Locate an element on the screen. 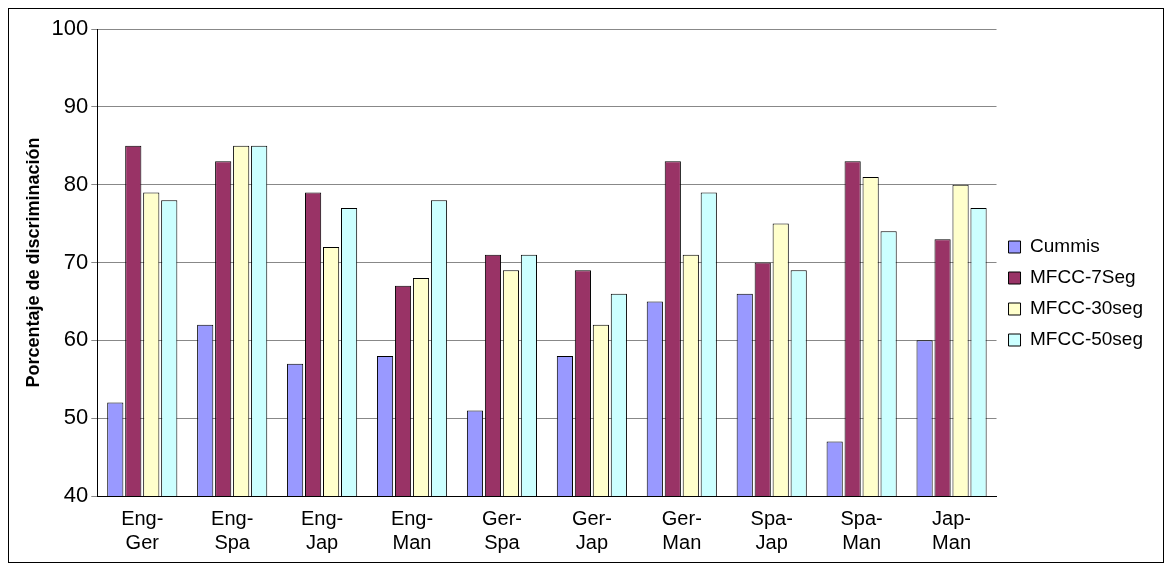 The image size is (1172, 571). x-tick-label: Spa-Jap is located at coordinates (771, 529).